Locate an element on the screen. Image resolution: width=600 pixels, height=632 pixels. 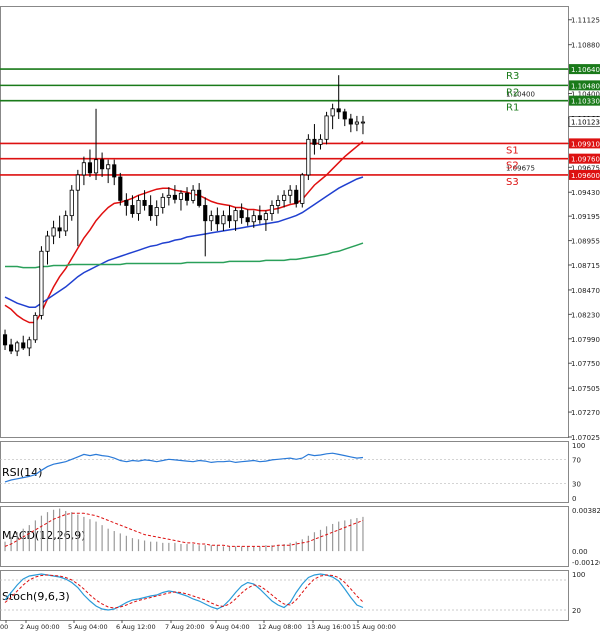
y-tick-label: 1.07750 is located at coordinates (585, 364).